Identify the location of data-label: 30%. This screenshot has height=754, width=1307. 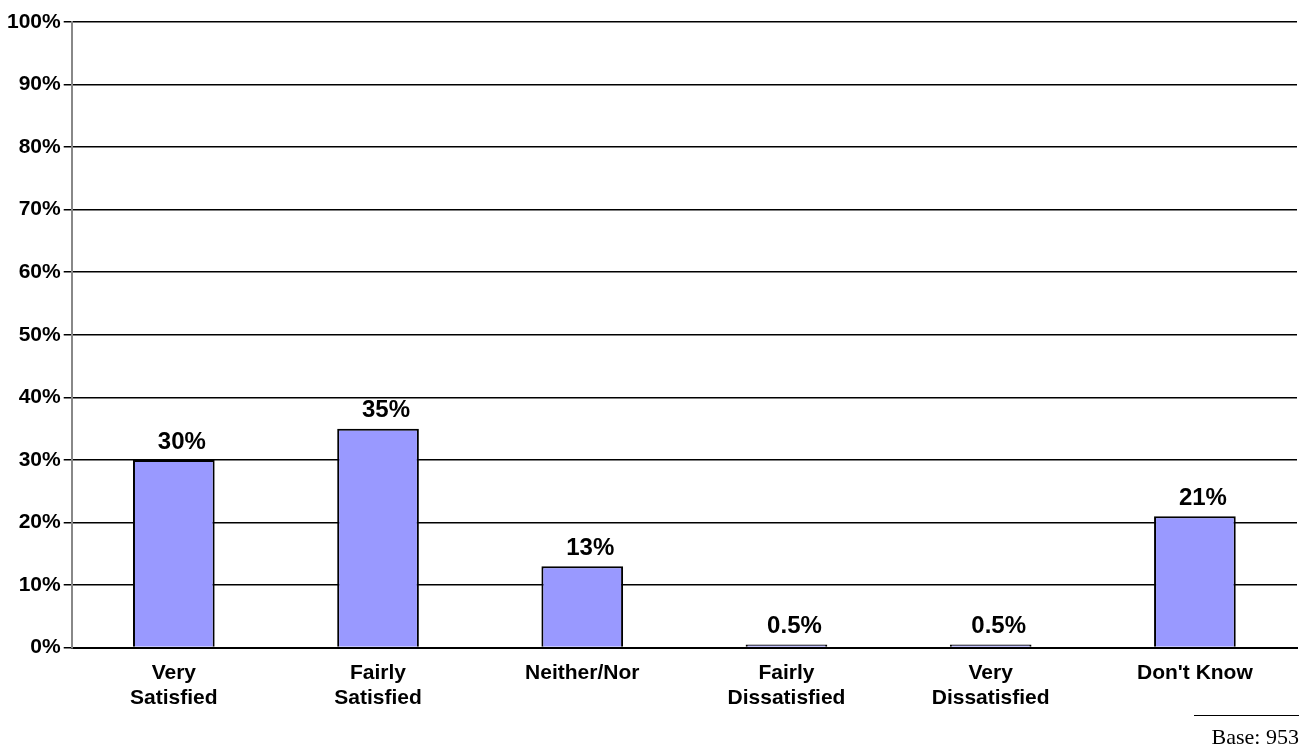
(181, 440).